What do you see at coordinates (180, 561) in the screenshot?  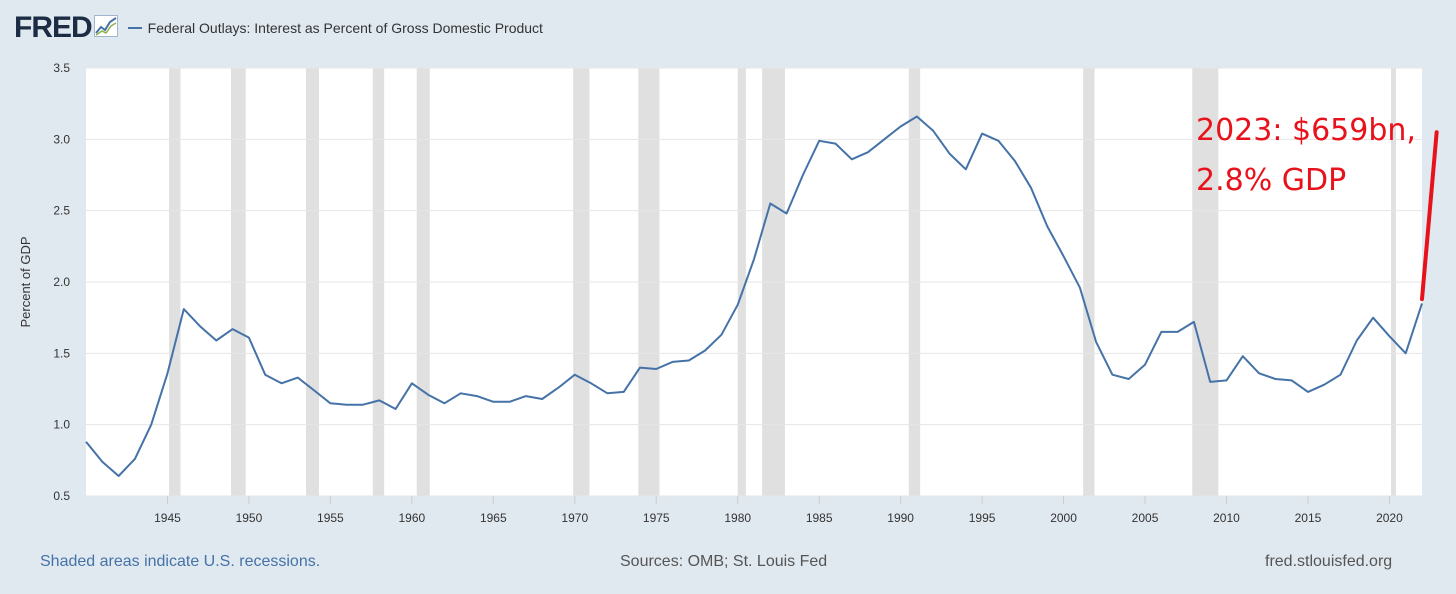 I see `recession-note: Shaded areas indicate U.S. recessions.` at bounding box center [180, 561].